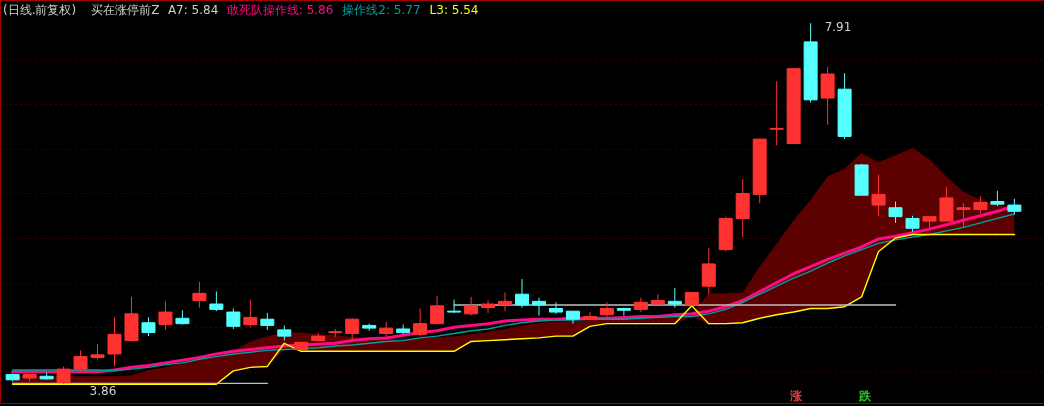 This screenshot has height=406, width=1044. What do you see at coordinates (865, 396) in the screenshot?
I see `annotation: 跌` at bounding box center [865, 396].